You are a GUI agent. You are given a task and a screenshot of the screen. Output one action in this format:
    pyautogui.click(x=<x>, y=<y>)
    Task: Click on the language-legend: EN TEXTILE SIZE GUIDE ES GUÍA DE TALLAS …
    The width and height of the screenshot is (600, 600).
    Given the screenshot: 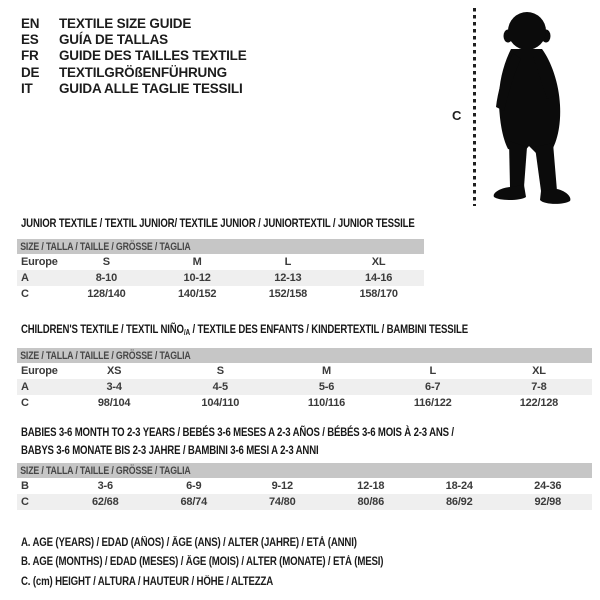 What is the action you would take?
    pyautogui.click(x=134, y=55)
    